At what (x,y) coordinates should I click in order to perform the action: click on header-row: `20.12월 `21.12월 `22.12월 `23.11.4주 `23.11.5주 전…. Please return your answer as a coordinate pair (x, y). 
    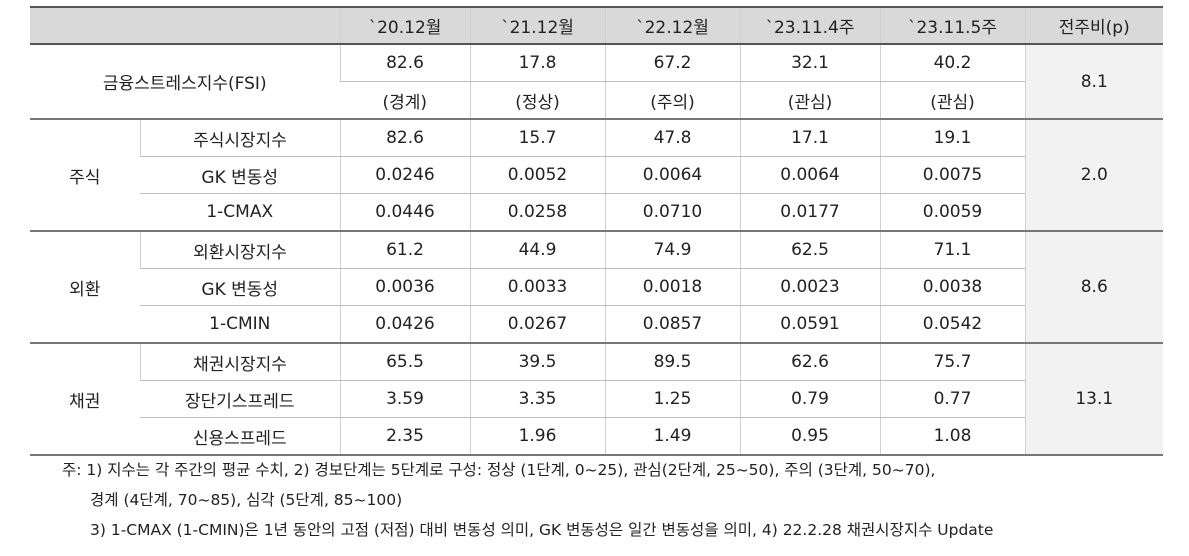
    Looking at the image, I should click on (596, 25).